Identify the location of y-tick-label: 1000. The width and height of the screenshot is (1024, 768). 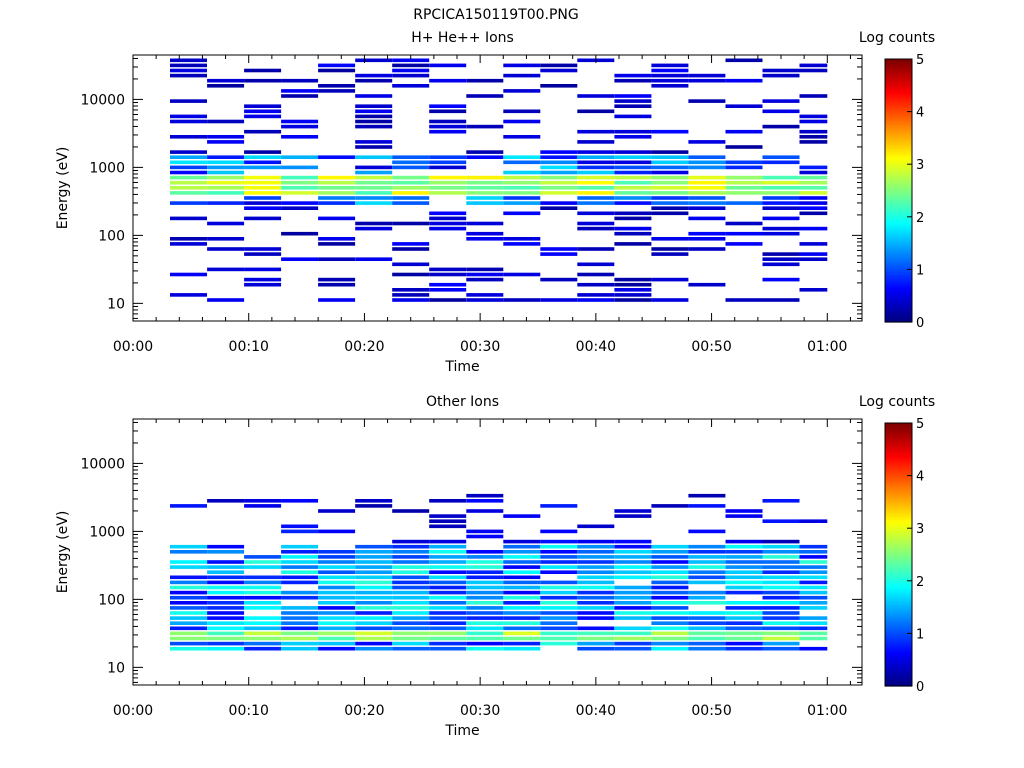
(107, 532).